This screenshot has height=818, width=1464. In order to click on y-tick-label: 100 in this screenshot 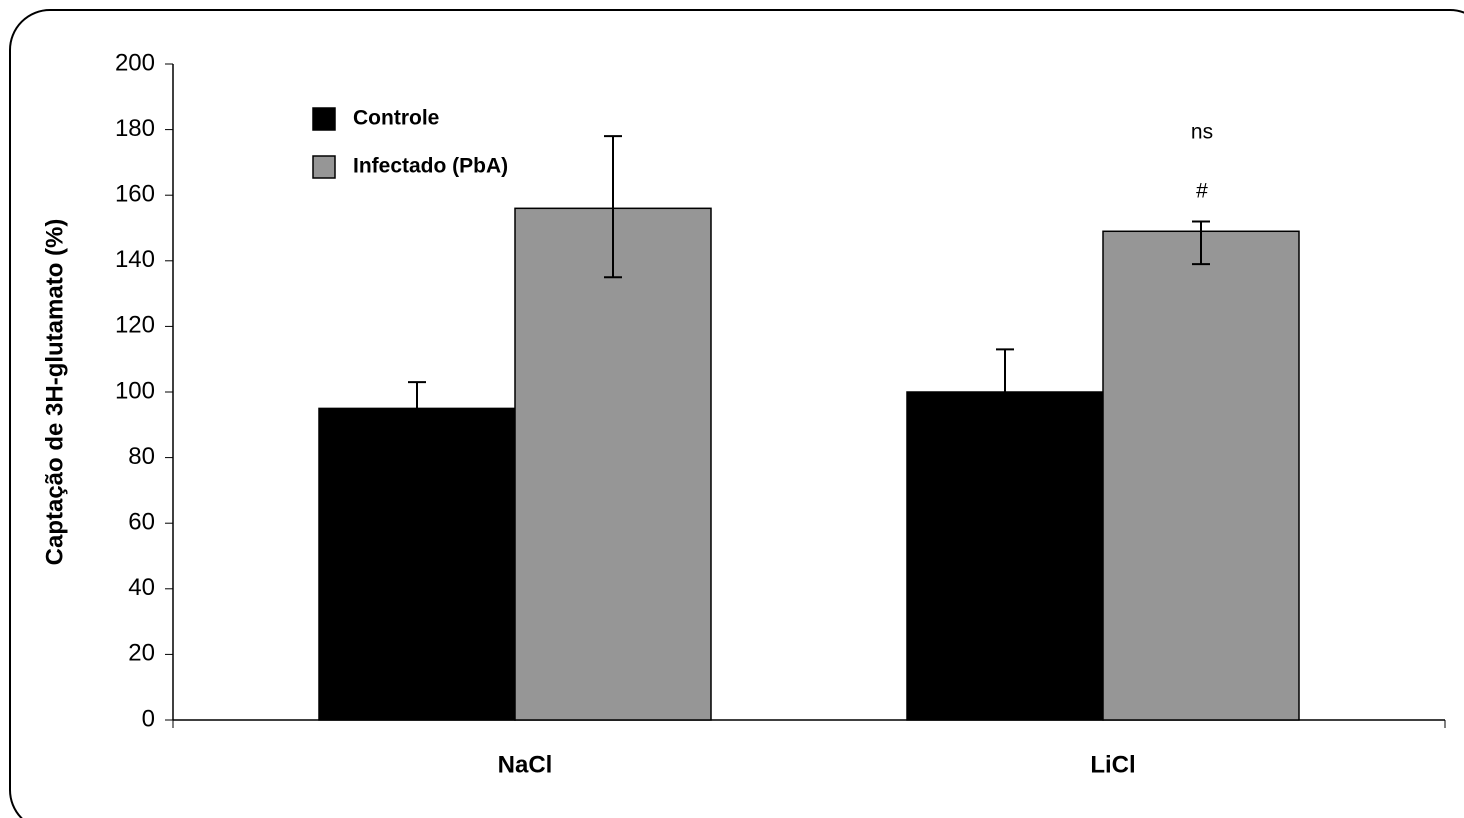, I will do `click(135, 390)`.